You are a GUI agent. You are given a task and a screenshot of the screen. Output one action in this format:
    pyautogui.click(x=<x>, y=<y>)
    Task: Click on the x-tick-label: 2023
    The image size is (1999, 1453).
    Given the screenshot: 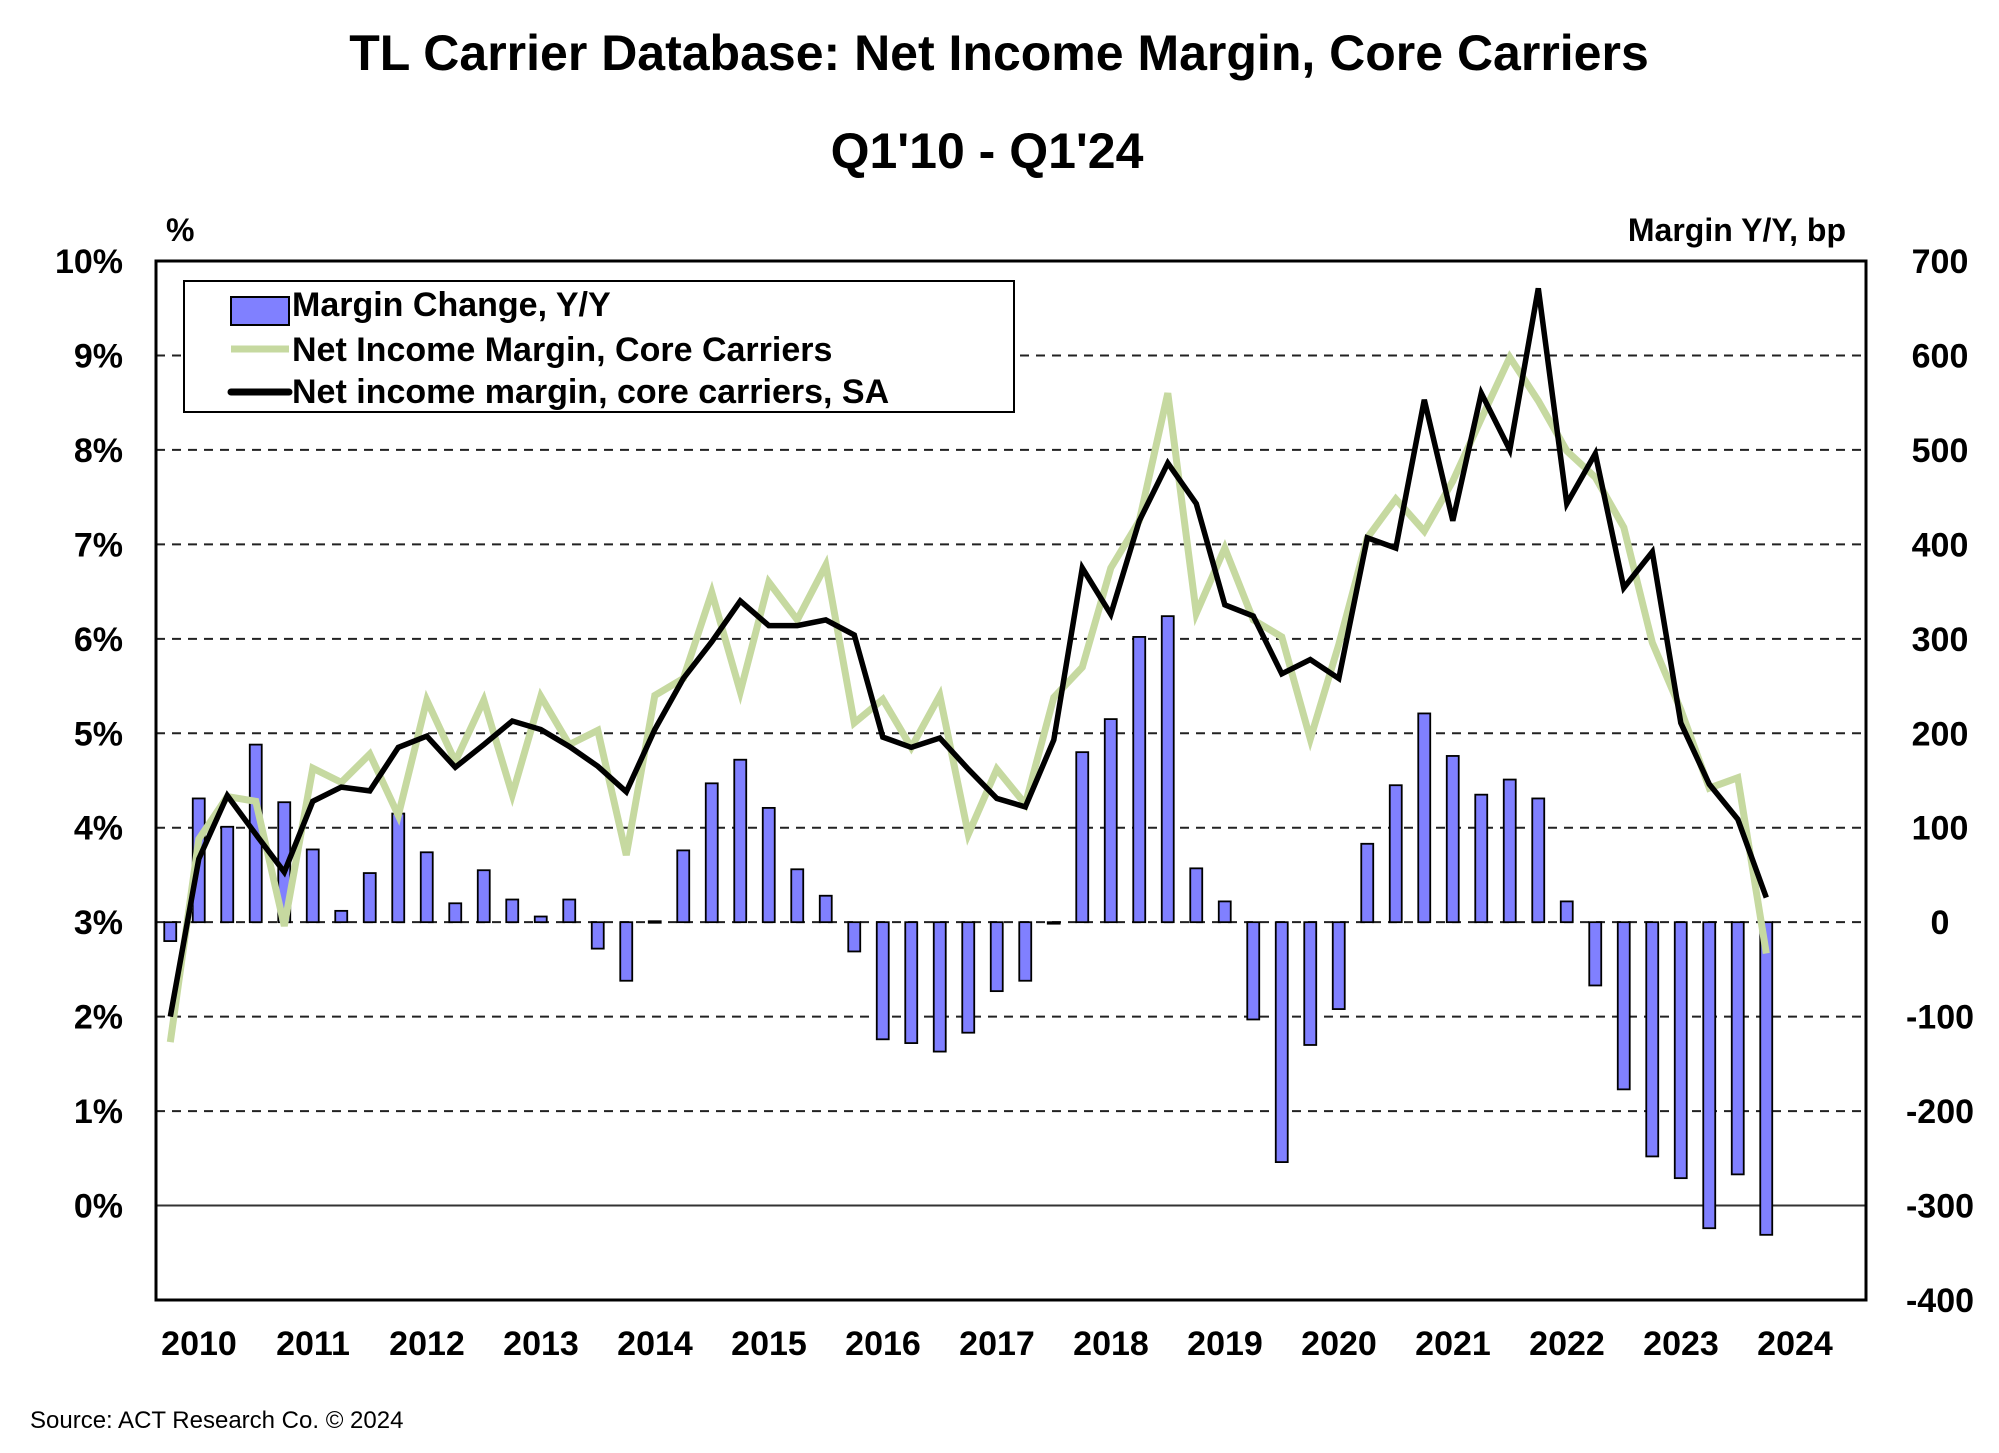 What is the action you would take?
    pyautogui.click(x=1681, y=1344)
    